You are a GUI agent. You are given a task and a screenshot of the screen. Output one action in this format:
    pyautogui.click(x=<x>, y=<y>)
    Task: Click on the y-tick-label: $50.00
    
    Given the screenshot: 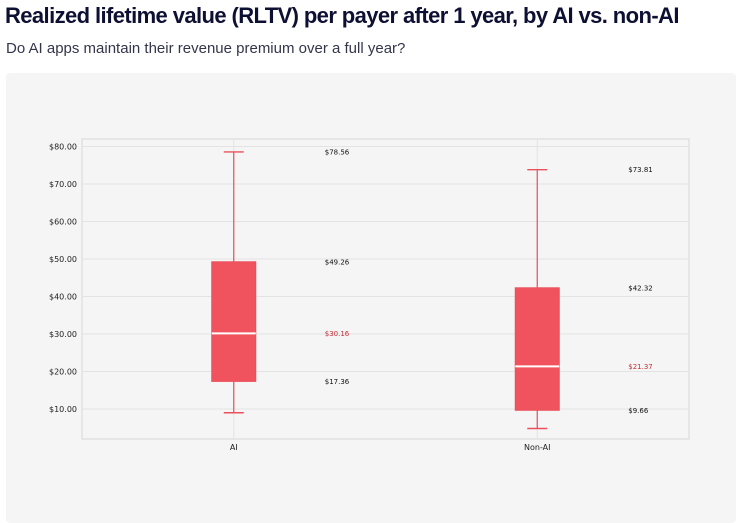 What is the action you would take?
    pyautogui.click(x=63, y=259)
    